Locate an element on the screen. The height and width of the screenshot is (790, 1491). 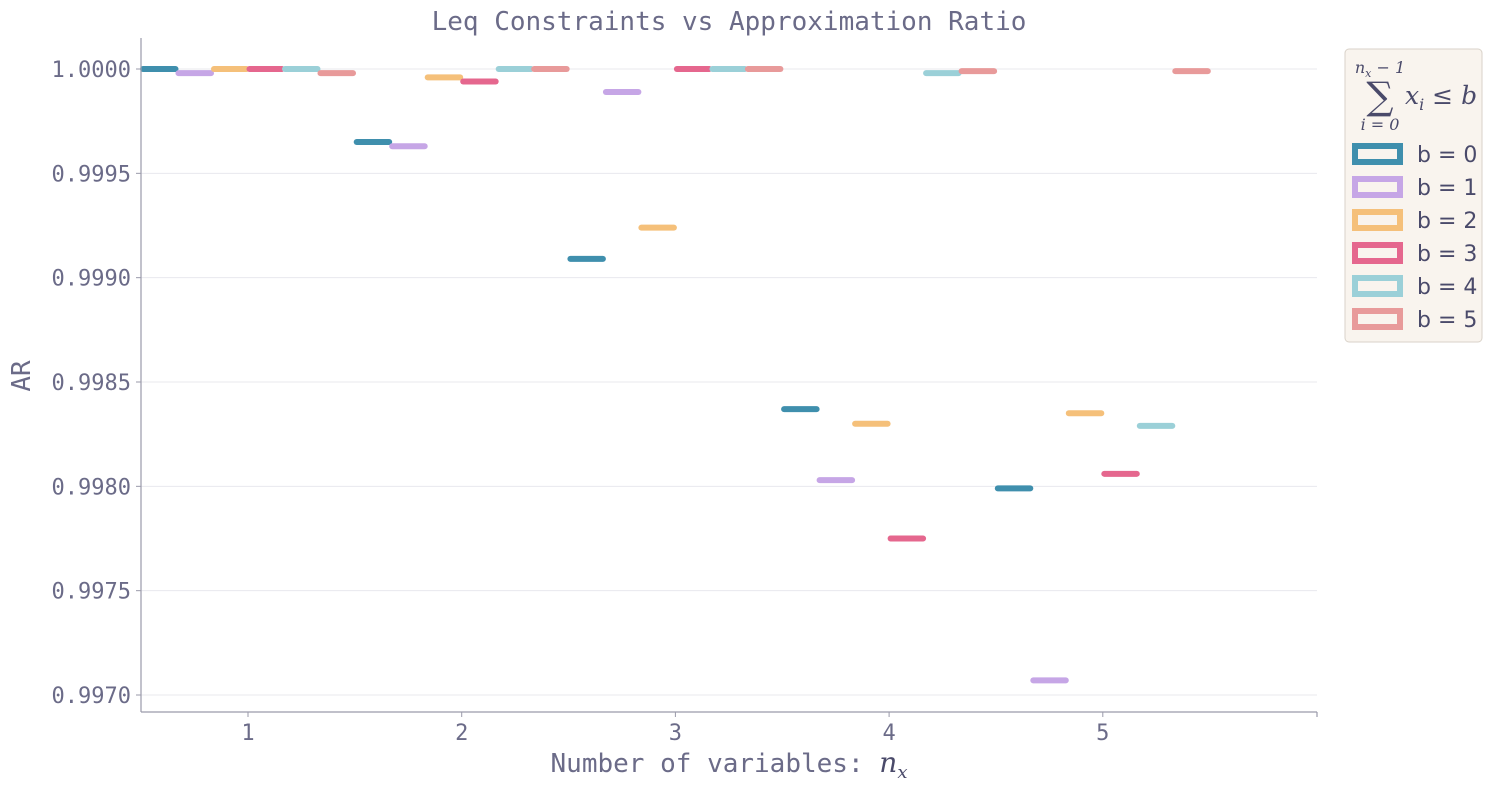
y-tick-label: 0.9990 is located at coordinates (91, 279).